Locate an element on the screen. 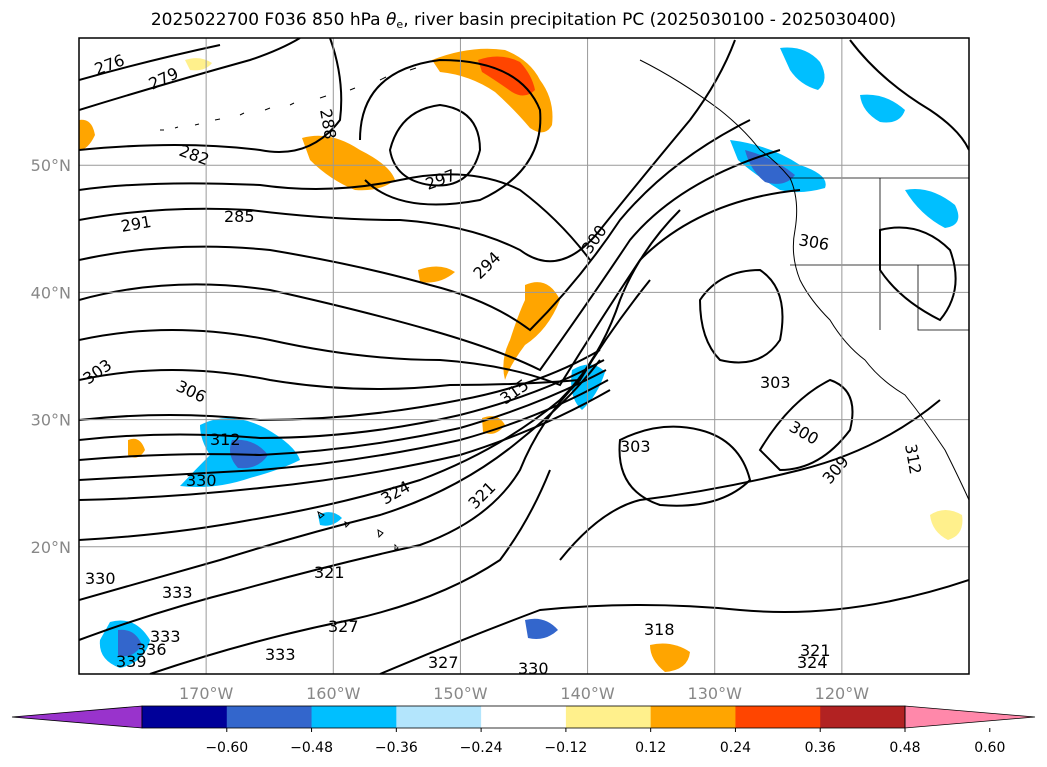 This screenshot has width=1047, height=767. theta-symbol: θ is located at coordinates (391, 20).